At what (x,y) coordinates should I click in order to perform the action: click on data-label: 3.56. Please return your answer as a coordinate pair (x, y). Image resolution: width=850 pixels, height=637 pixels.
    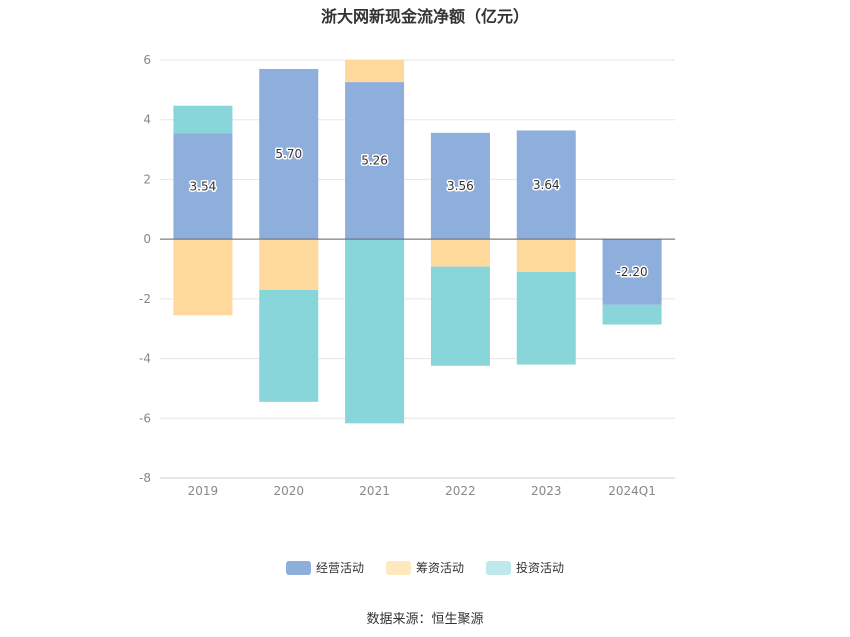
    Looking at the image, I should click on (460, 186).